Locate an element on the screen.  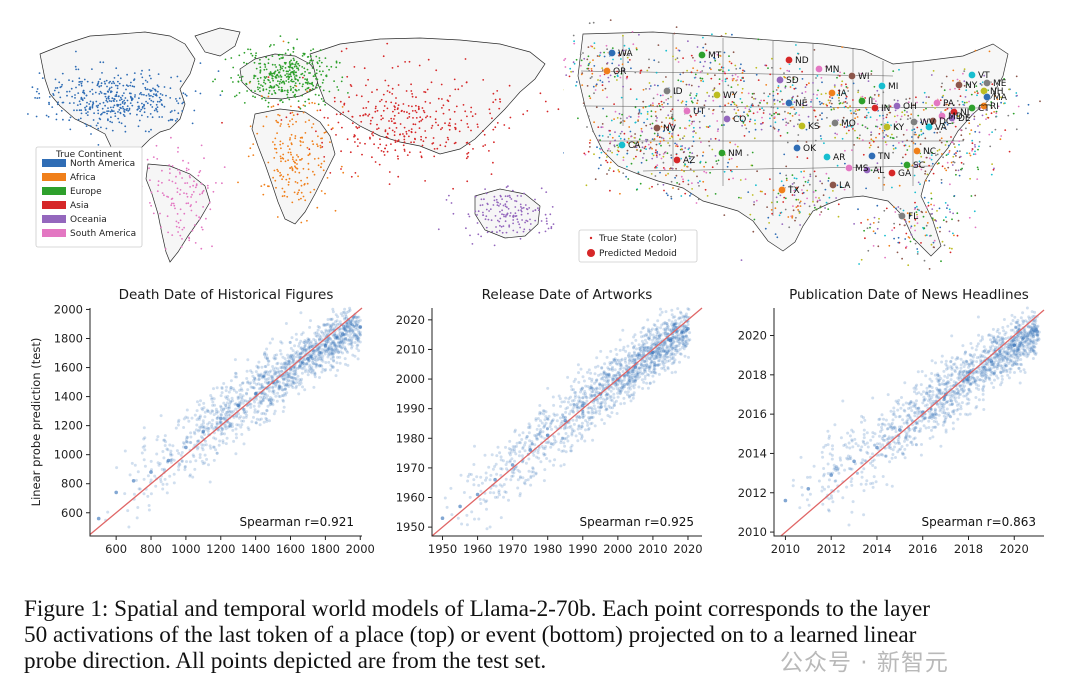
data-point is located at coordinates (808, 489).